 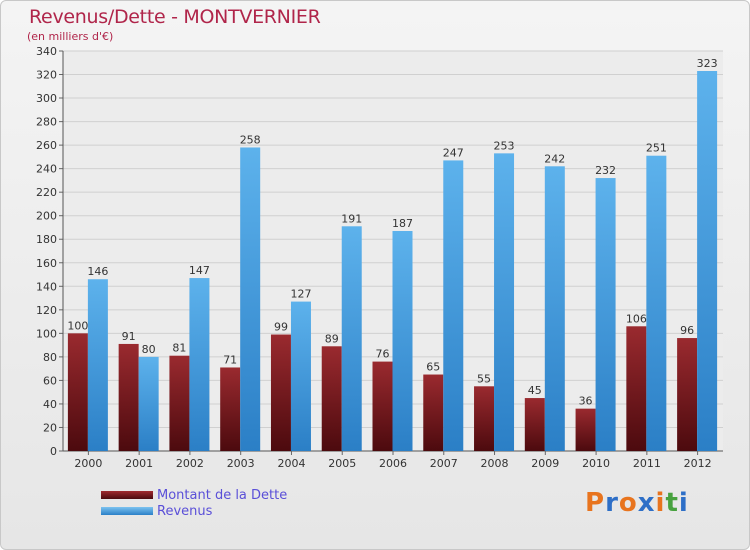 I want to click on legend-item-dette: Montant de la Dette, so click(x=194, y=495).